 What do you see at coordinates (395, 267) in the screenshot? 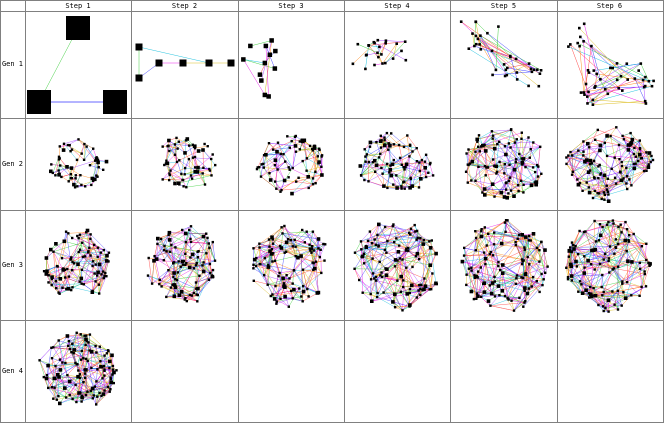
I see `graph-cell` at bounding box center [395, 267].